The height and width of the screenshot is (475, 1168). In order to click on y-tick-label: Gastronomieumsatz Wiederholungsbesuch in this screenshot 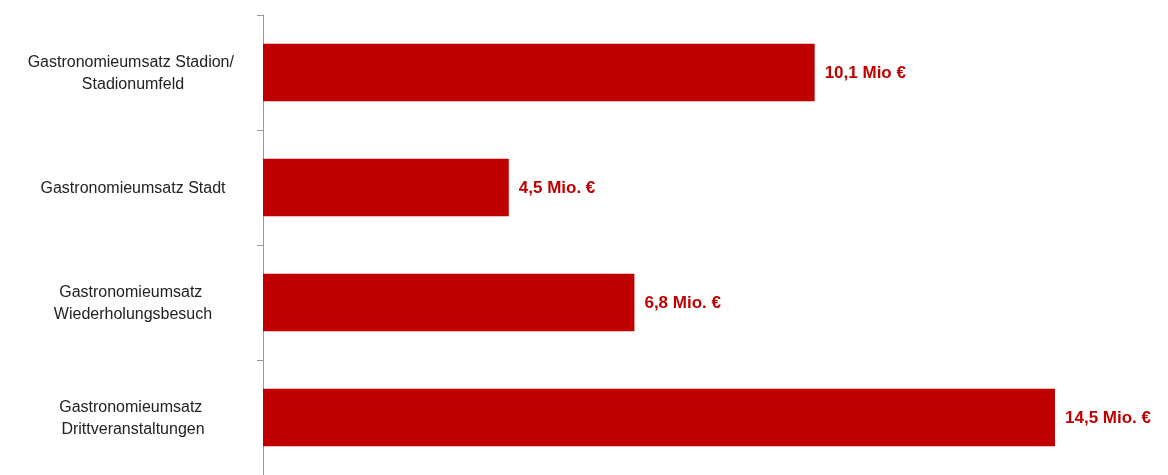, I will do `click(133, 302)`.